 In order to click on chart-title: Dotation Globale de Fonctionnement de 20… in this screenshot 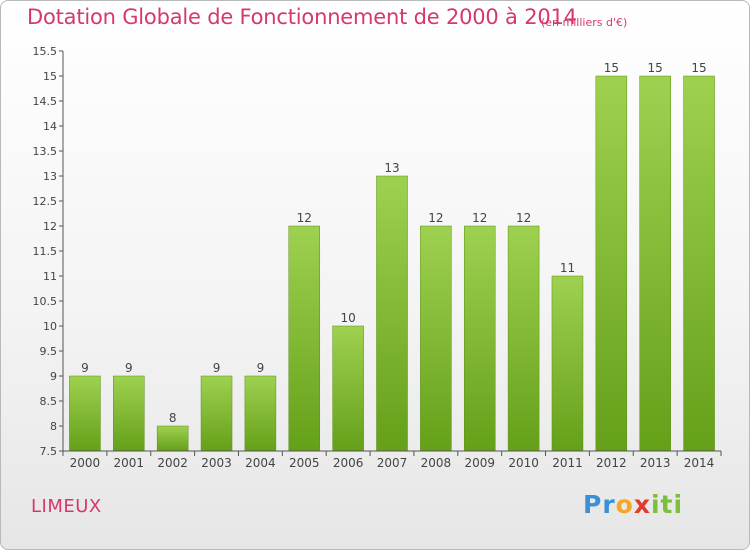, I will do `click(302, 17)`.